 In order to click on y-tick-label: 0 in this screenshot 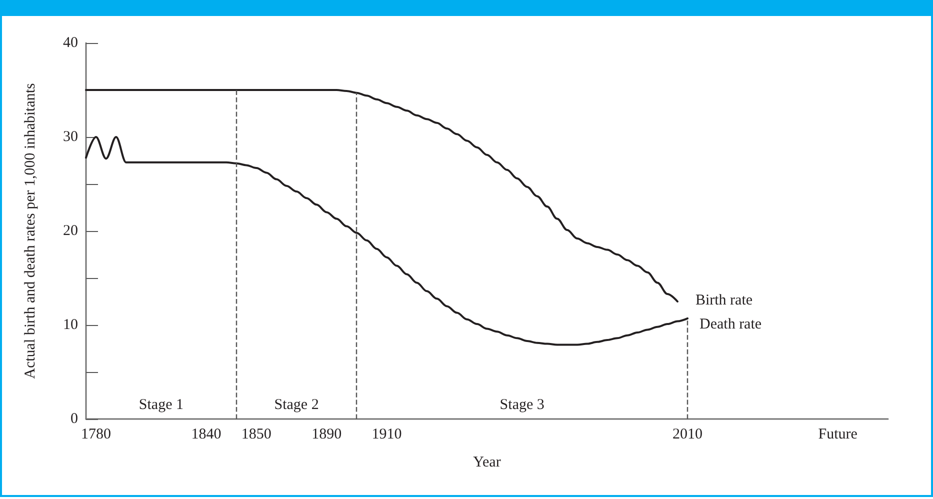, I will do `click(74, 419)`.